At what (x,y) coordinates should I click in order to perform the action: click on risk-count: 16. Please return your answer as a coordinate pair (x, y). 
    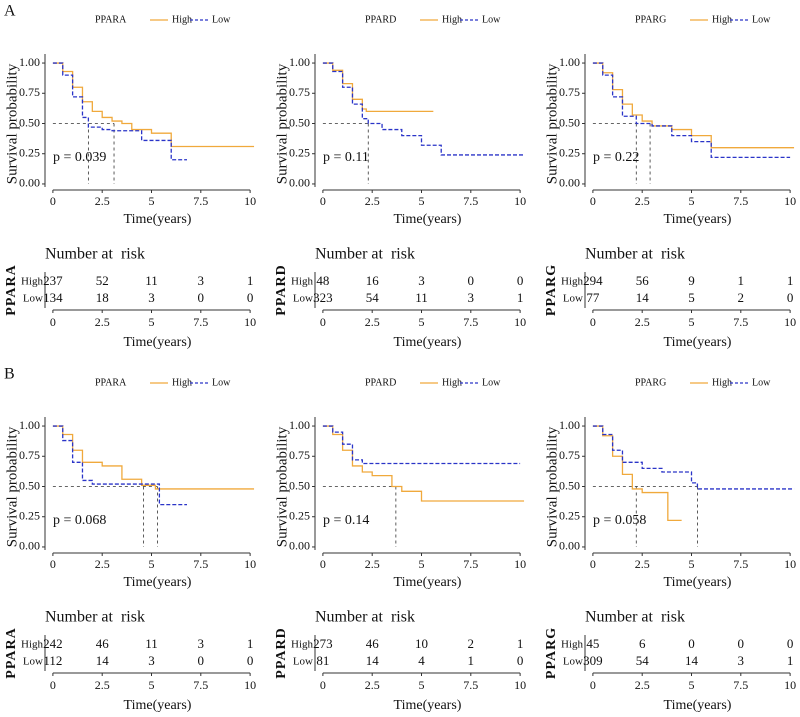
    Looking at the image, I should click on (373, 280).